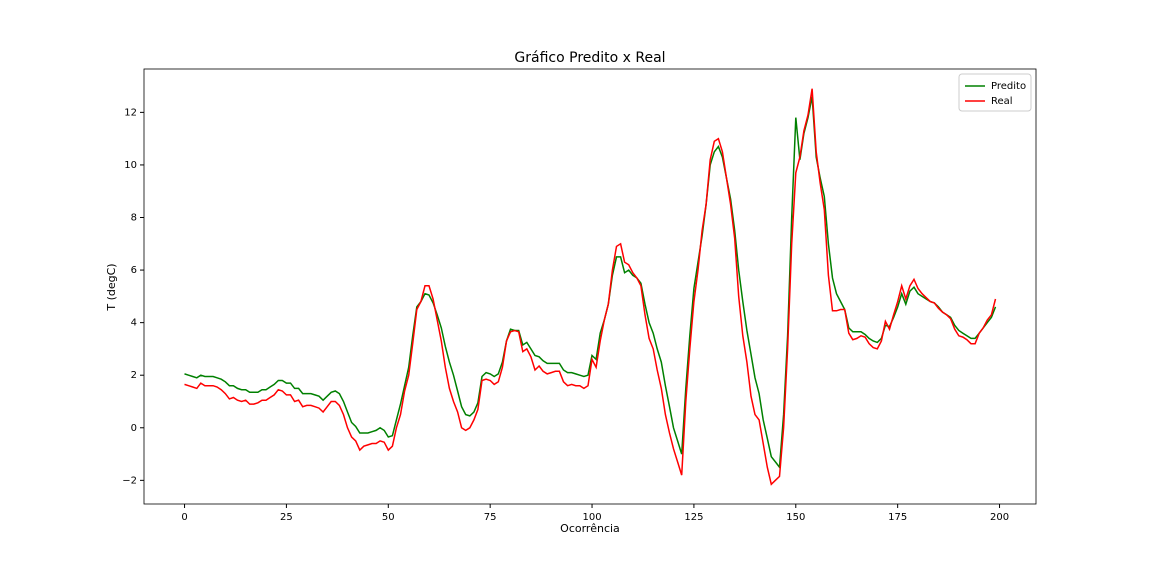 Image resolution: width=1152 pixels, height=576 pixels. I want to click on y-tick-label: 2, so click(134, 375).